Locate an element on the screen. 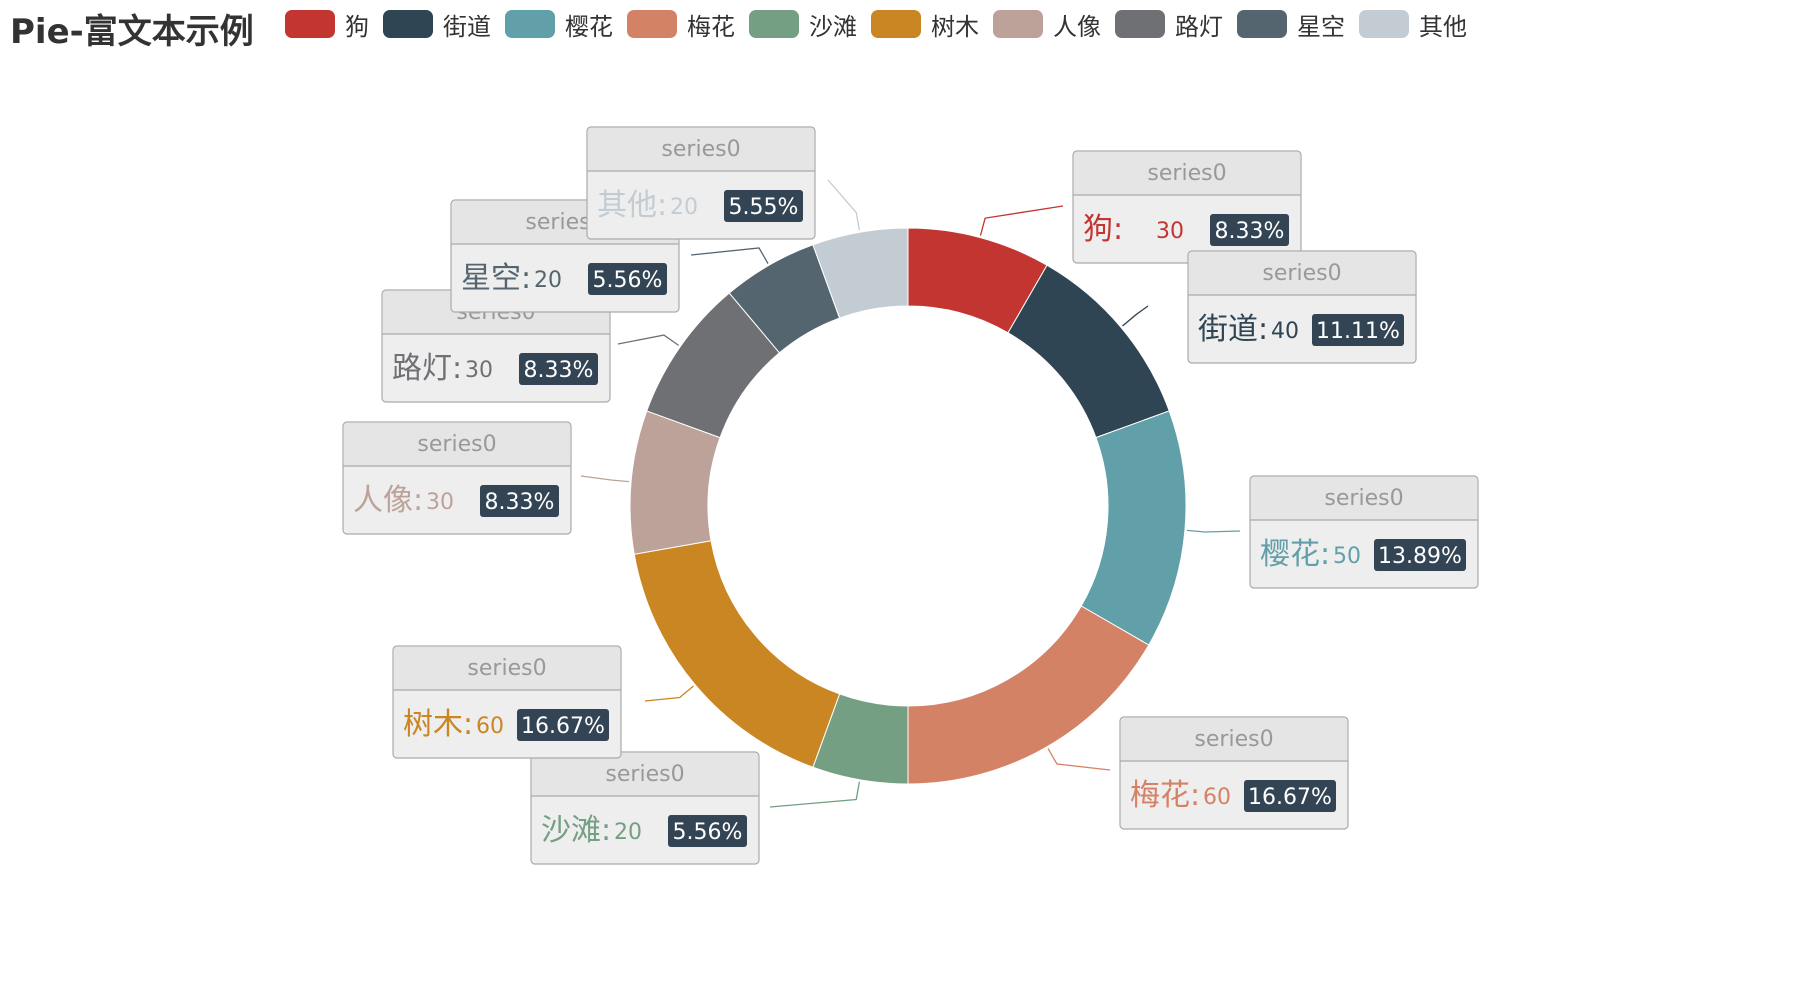 This screenshot has width=1800, height=1000. slice-label: series0路灯:308.33% is located at coordinates (496, 346).